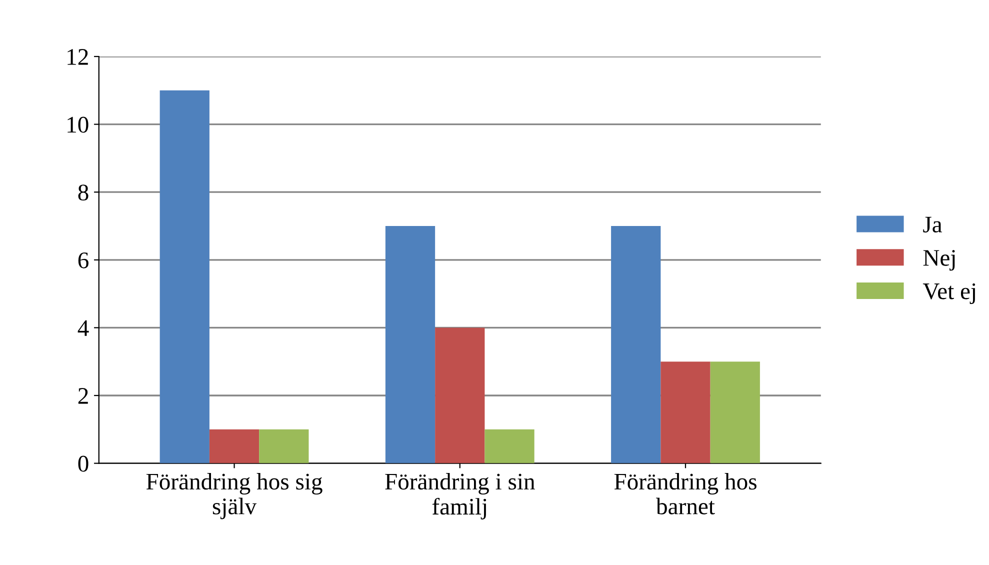  I want to click on legend-label: Vet ej, so click(949, 293).